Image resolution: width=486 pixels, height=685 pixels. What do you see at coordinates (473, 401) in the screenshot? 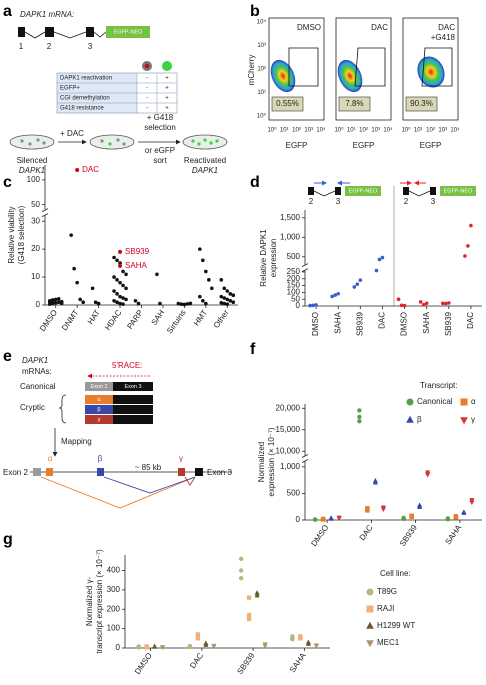
I see `legend-label: α` at bounding box center [473, 401].